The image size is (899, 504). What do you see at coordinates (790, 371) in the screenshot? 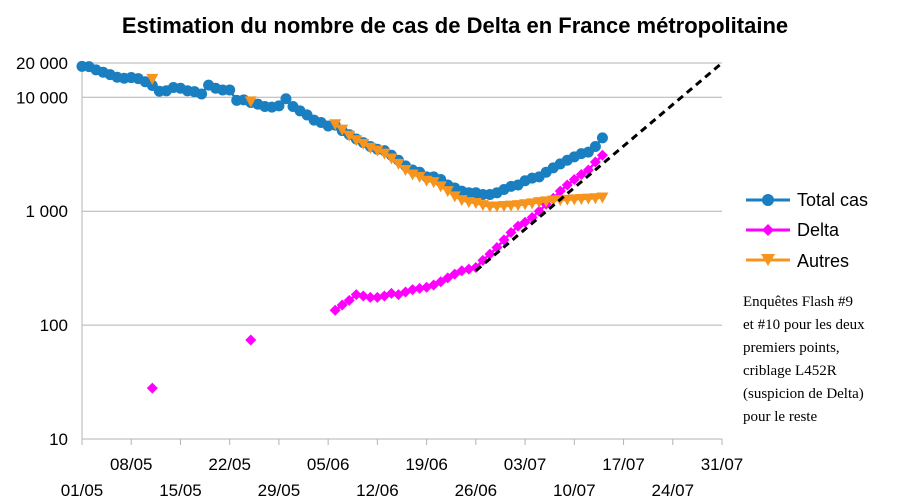
I see `note-line: criblage L452R` at bounding box center [790, 371].